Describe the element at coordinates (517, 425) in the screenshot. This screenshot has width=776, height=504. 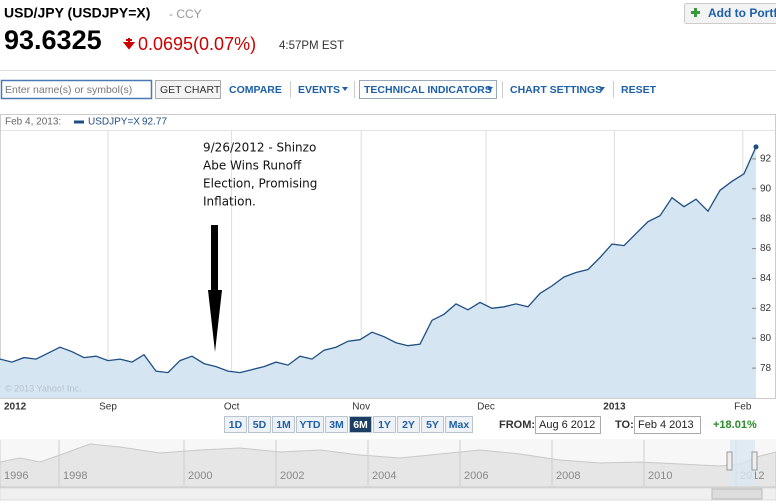
I see `from-label: FROM:` at that location.